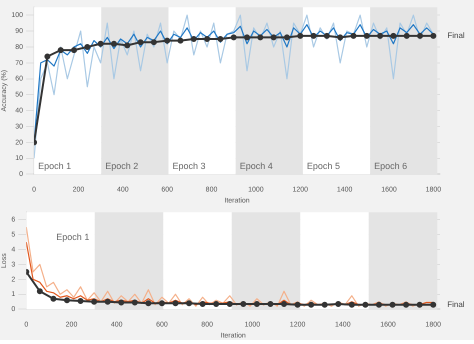  I want to click on band-label: Epoch 2, so click(121, 166).